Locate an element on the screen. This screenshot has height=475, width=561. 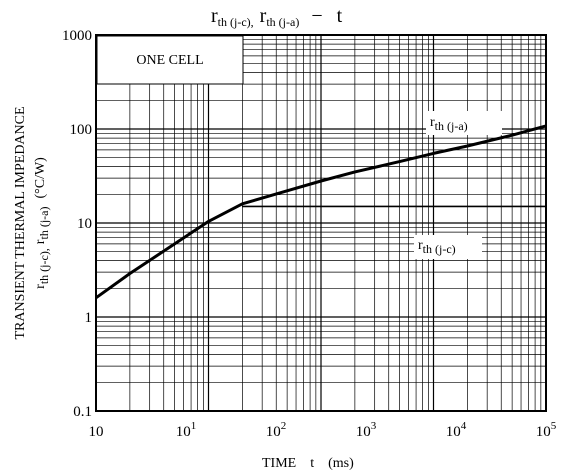
x-tick-label: 10¹ is located at coordinates (186, 430).